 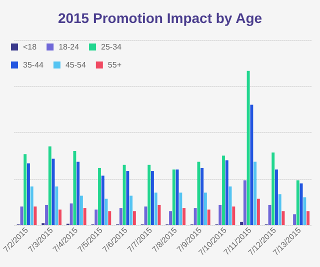 I want to click on legend-label: 45-54, so click(x=75, y=65).